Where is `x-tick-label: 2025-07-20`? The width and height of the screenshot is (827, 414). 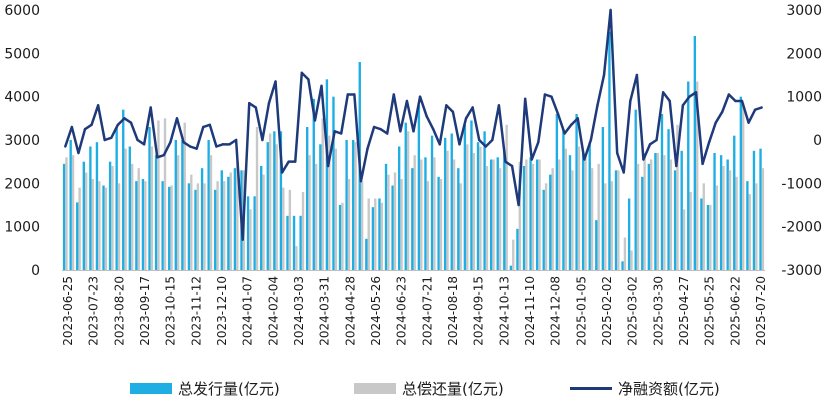 x-tick-label: 2025-07-20 is located at coordinates (761, 311).